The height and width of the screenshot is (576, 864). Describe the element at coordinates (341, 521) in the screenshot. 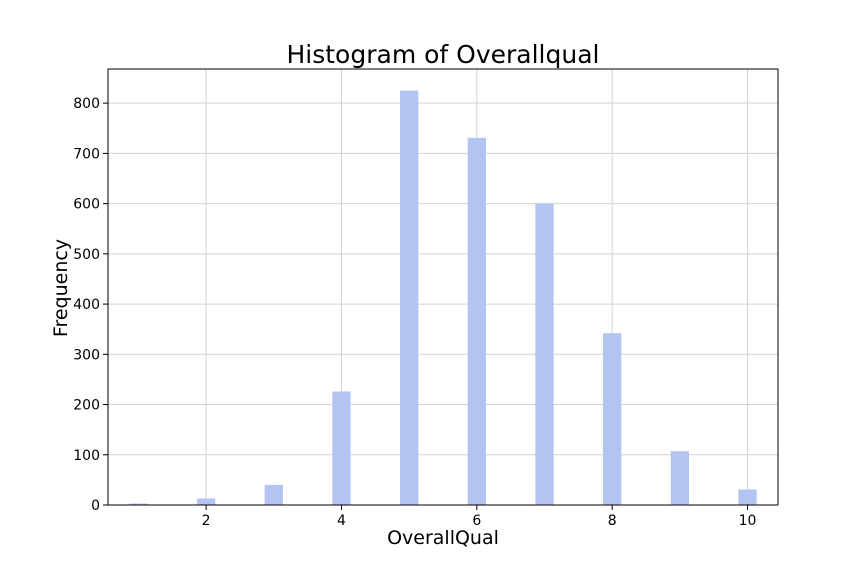

I see `x-tick-label: 4` at that location.